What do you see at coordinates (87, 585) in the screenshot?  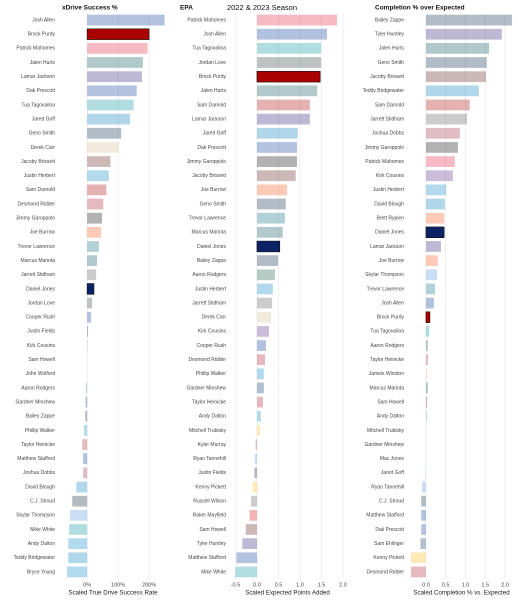 I see `x-tick-label: 0%` at bounding box center [87, 585].